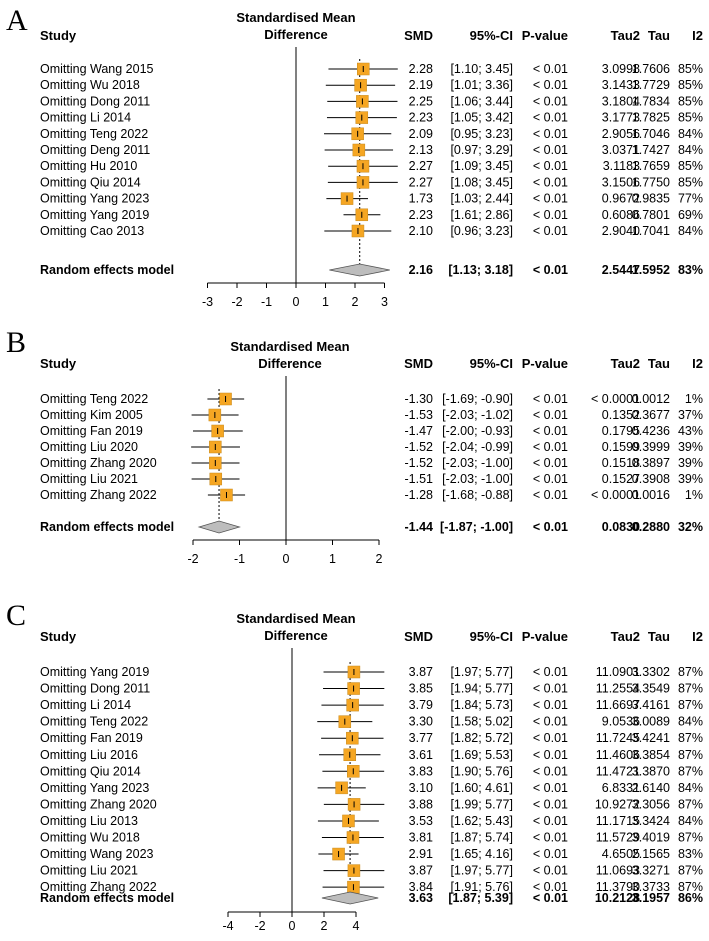  Describe the element at coordinates (621, 527) in the screenshot. I see `summary-tau2-value: 0.0830` at that location.